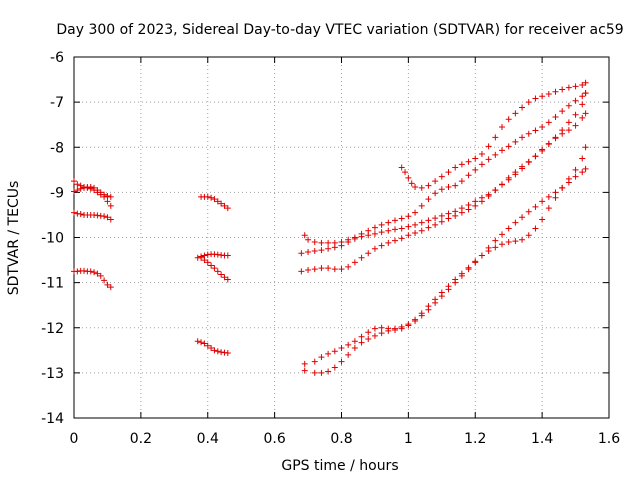 The width and height of the screenshot is (640, 480). Describe the element at coordinates (274, 439) in the screenshot. I see `x-tick-label: 0.6` at that location.